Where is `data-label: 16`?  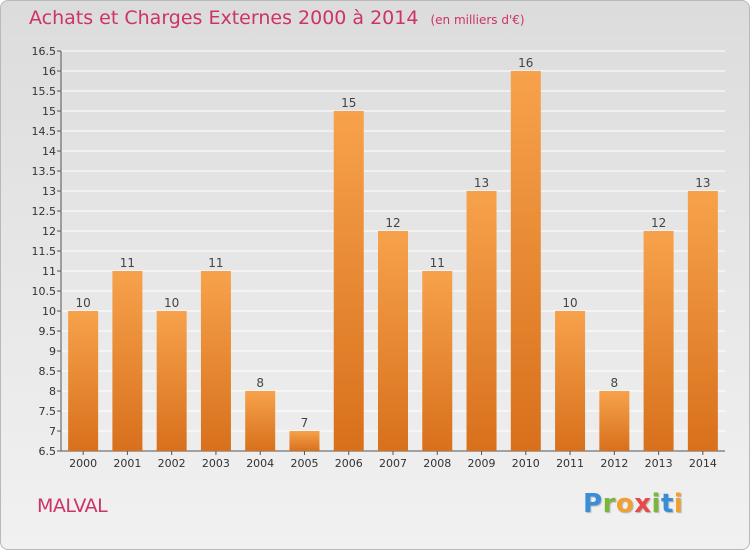
data-label: 16 is located at coordinates (525, 63).